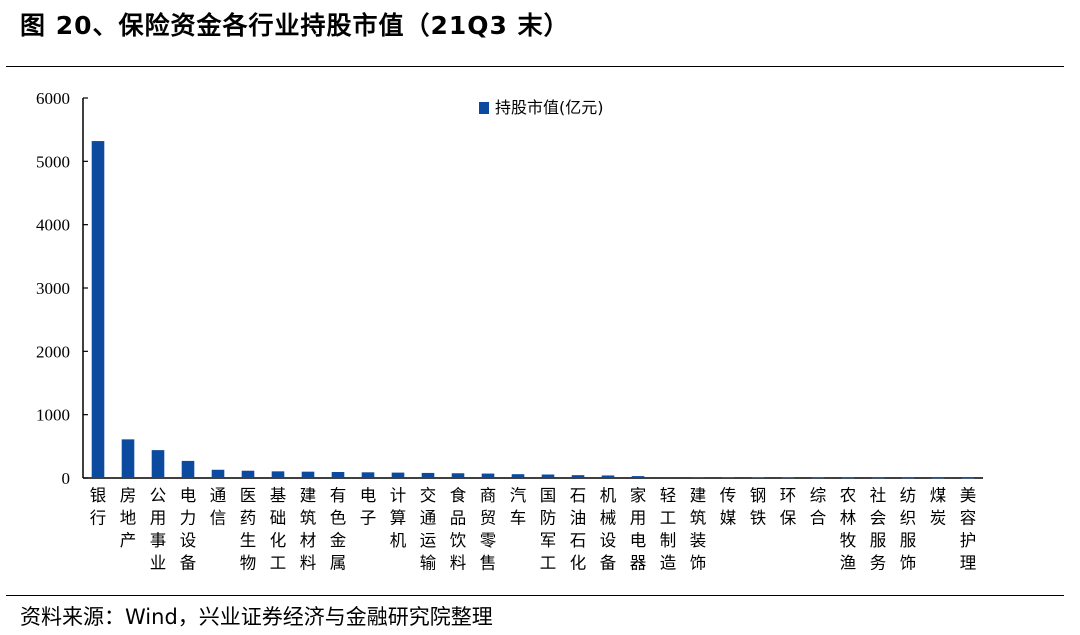  Describe the element at coordinates (53, 161) in the screenshot. I see `y-tick-label: 5000` at that location.